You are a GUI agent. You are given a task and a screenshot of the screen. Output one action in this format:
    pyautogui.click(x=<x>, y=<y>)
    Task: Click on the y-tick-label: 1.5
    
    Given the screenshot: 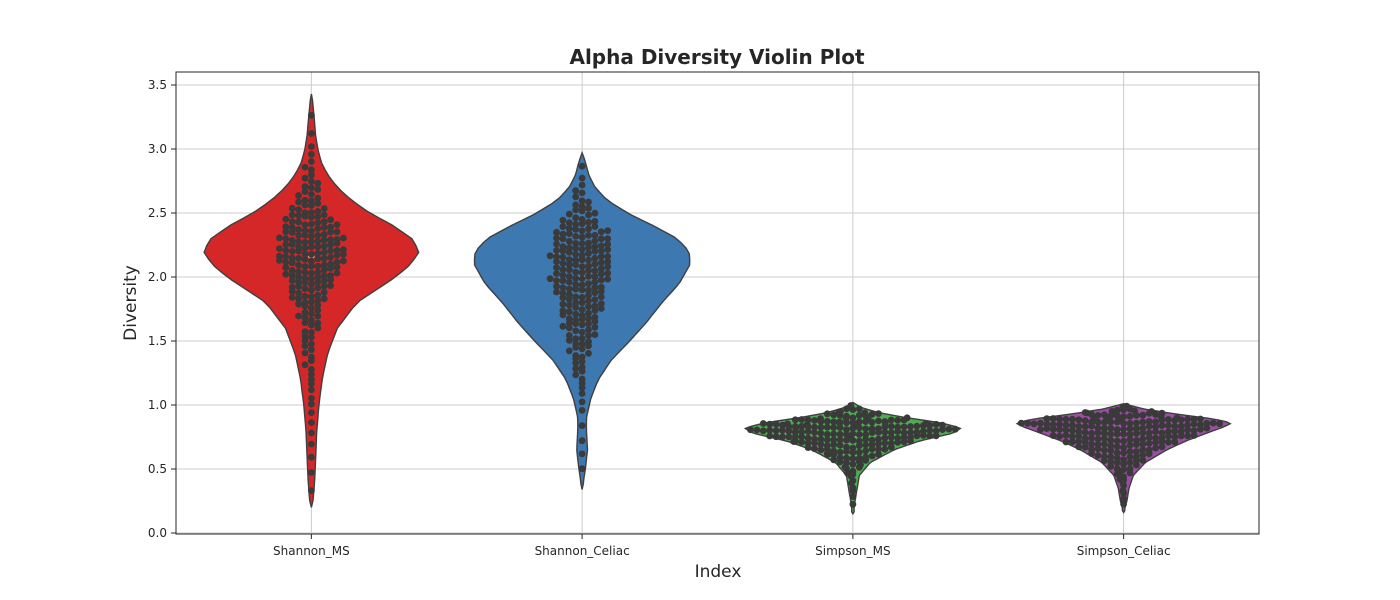 What is the action you would take?
    pyautogui.click(x=157, y=341)
    